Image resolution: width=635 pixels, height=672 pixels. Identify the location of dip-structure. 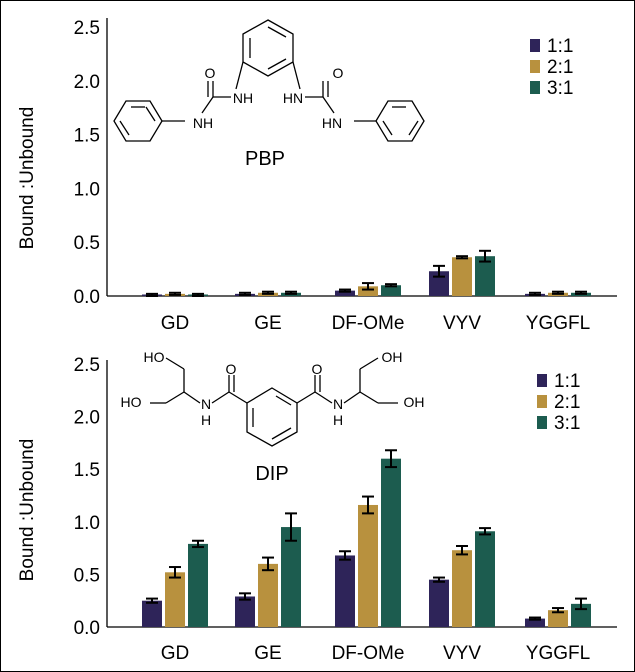
(274, 402).